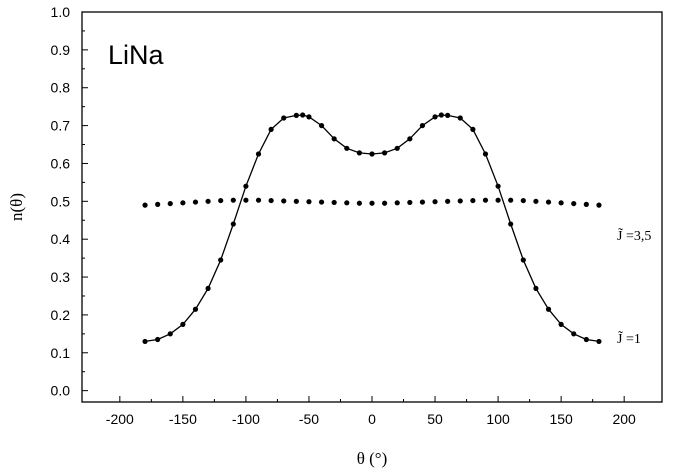  I want to click on y-tick-label: 1.0, so click(61, 12).